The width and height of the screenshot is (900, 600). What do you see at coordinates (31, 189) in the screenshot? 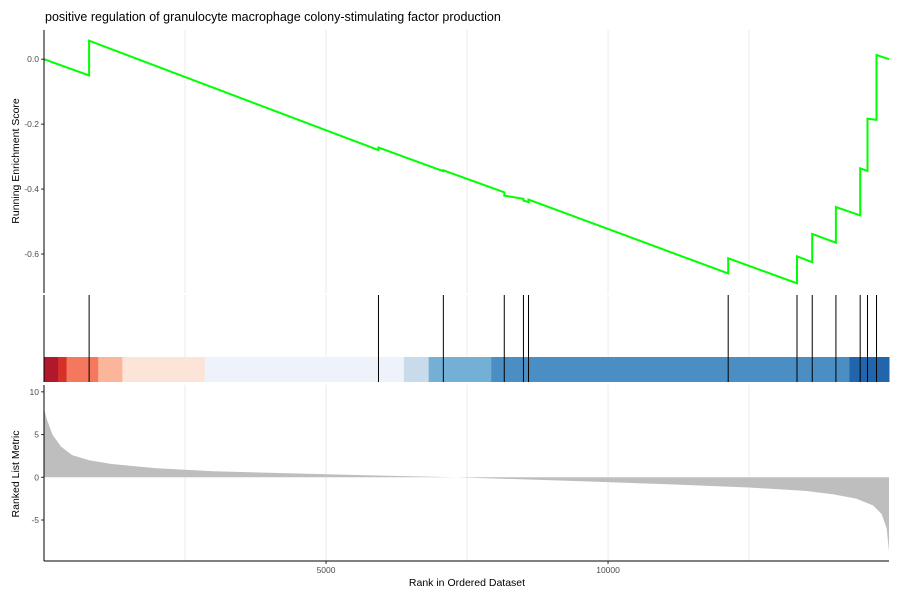
I see `es-y-tick-label: -0.4` at bounding box center [31, 189].